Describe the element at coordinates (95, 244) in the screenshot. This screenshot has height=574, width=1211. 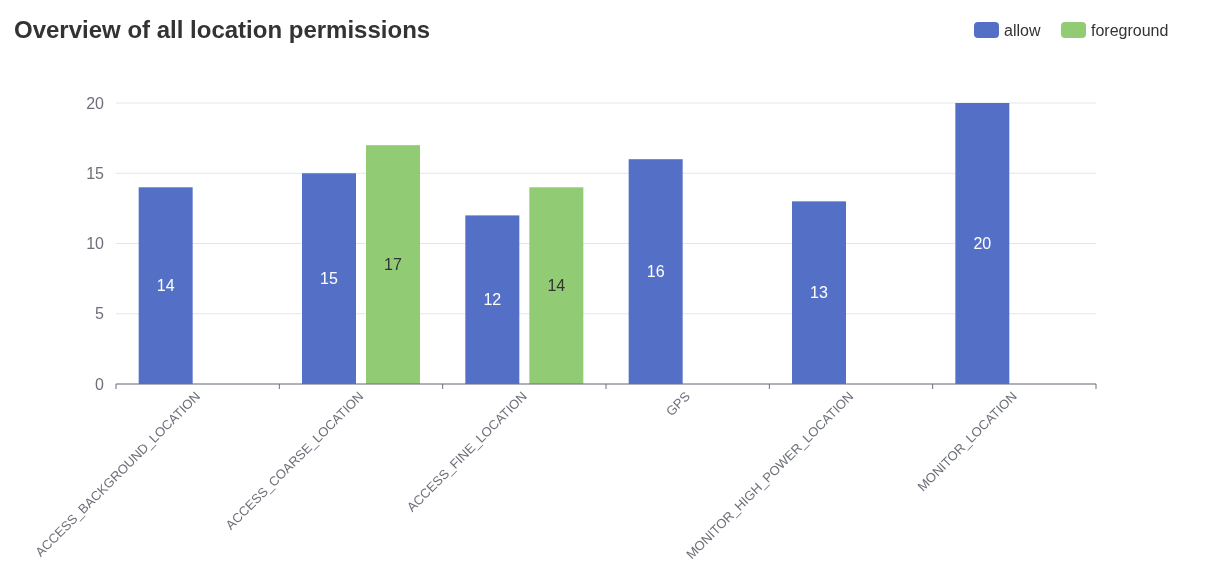
I see `y-tick-label: 10` at that location.